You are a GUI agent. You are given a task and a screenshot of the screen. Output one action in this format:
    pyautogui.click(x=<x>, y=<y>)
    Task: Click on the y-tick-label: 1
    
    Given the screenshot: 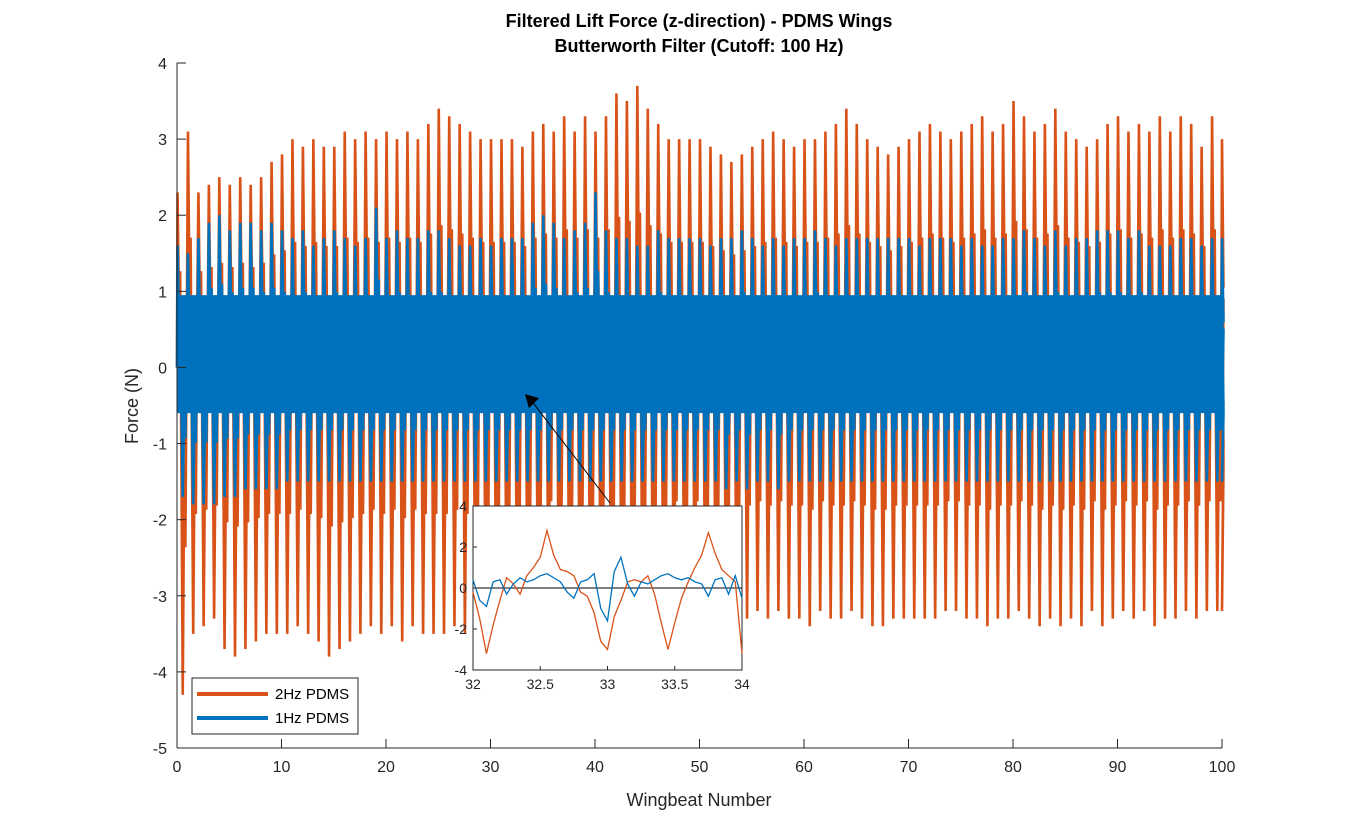 What is the action you would take?
    pyautogui.click(x=162, y=292)
    